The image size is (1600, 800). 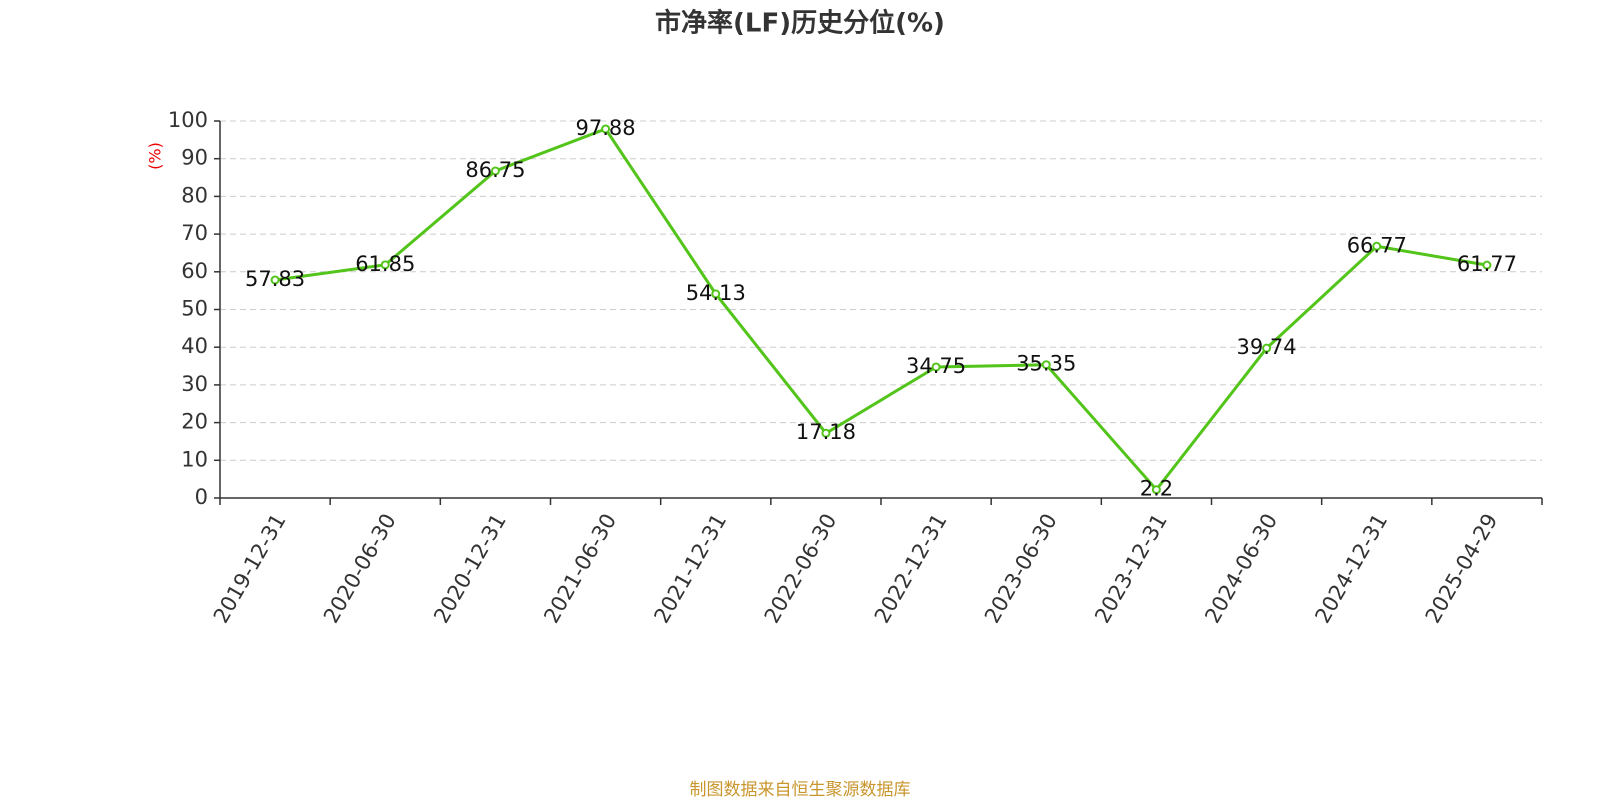 I want to click on y-tick-label: 70, so click(x=194, y=233).